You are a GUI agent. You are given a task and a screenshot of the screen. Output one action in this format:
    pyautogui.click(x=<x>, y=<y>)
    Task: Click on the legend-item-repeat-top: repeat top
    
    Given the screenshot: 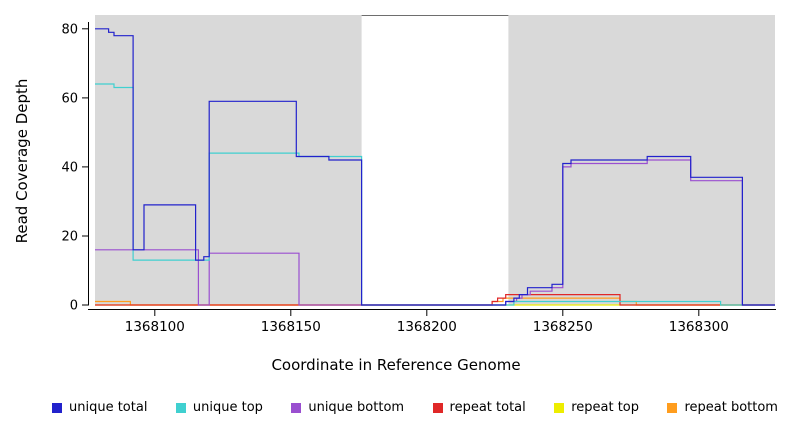 What is the action you would take?
    pyautogui.click(x=596, y=407)
    